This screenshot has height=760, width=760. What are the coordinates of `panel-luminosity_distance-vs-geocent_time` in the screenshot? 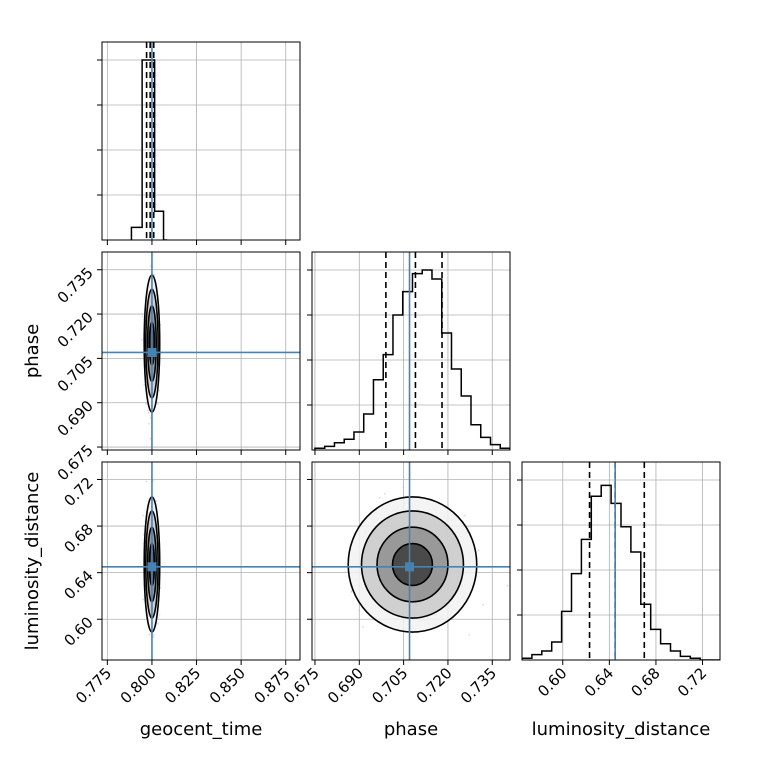 It's located at (201, 561).